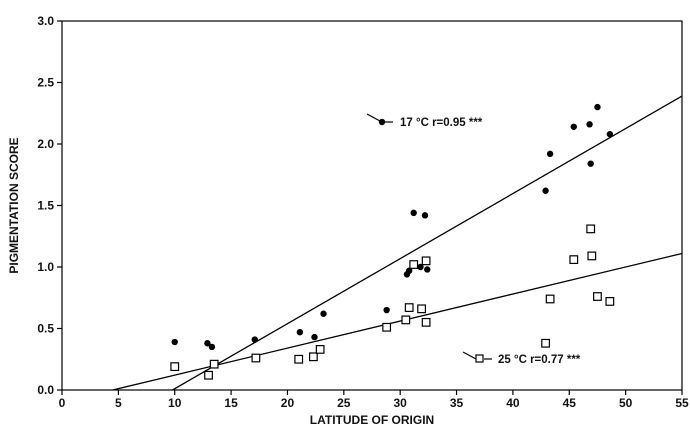 The width and height of the screenshot is (690, 434). I want to click on legend-25c-leader, so click(469, 355).